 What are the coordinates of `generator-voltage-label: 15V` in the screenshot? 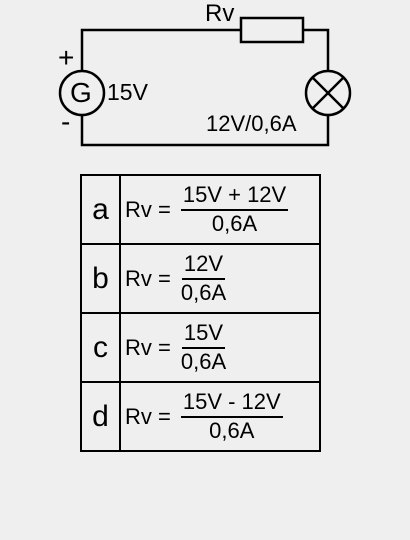 It's located at (127, 92).